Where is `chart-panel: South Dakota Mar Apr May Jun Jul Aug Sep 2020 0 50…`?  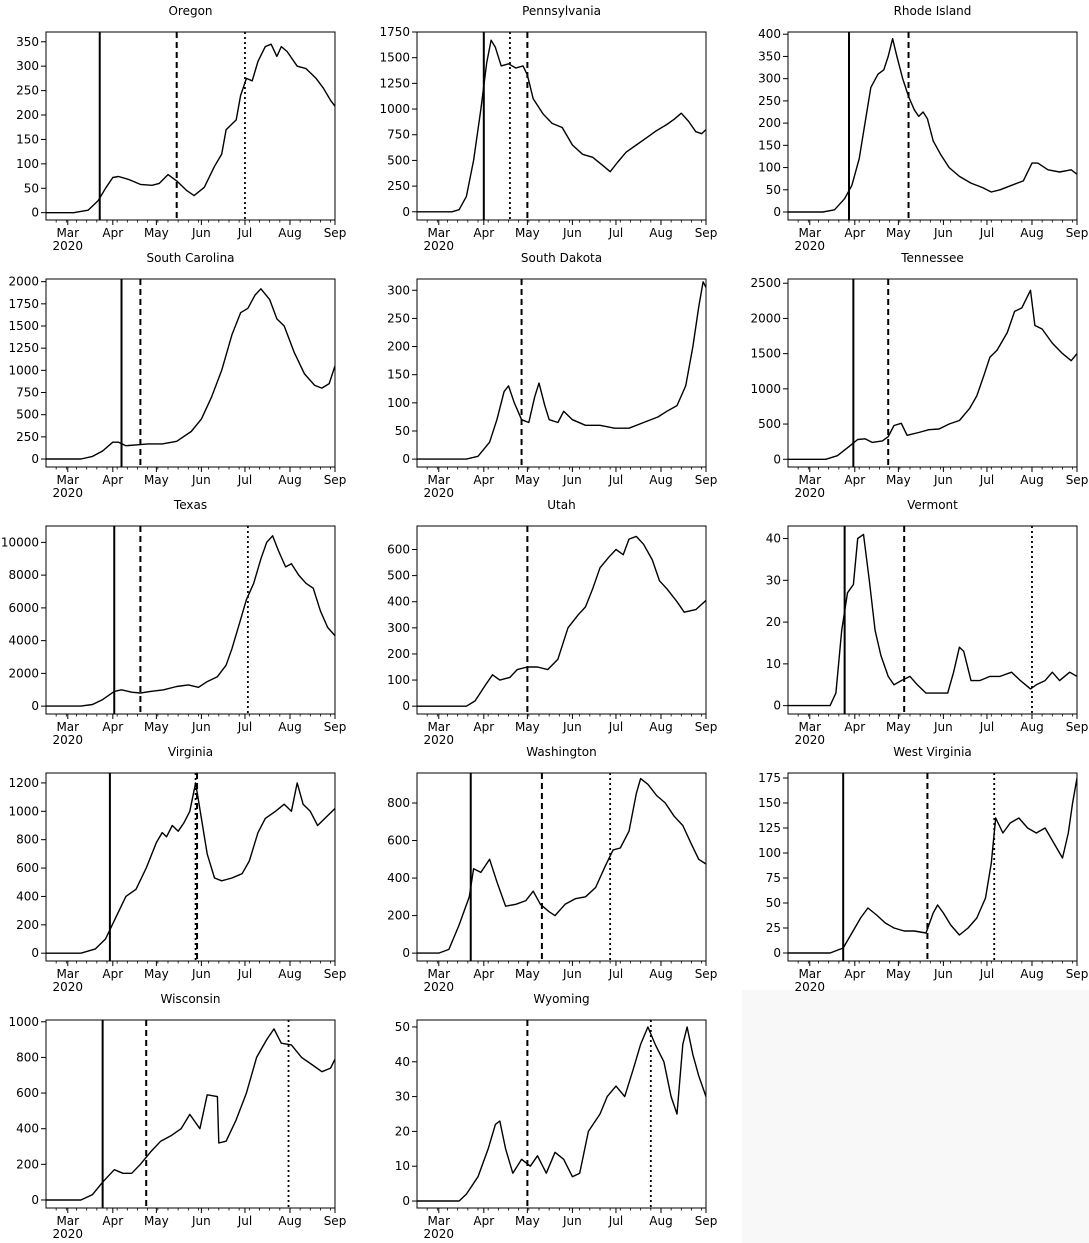 chart-panel: South Dakota Mar Apr May Jun Jul Aug Sep 2020 0 50… is located at coordinates (552, 375).